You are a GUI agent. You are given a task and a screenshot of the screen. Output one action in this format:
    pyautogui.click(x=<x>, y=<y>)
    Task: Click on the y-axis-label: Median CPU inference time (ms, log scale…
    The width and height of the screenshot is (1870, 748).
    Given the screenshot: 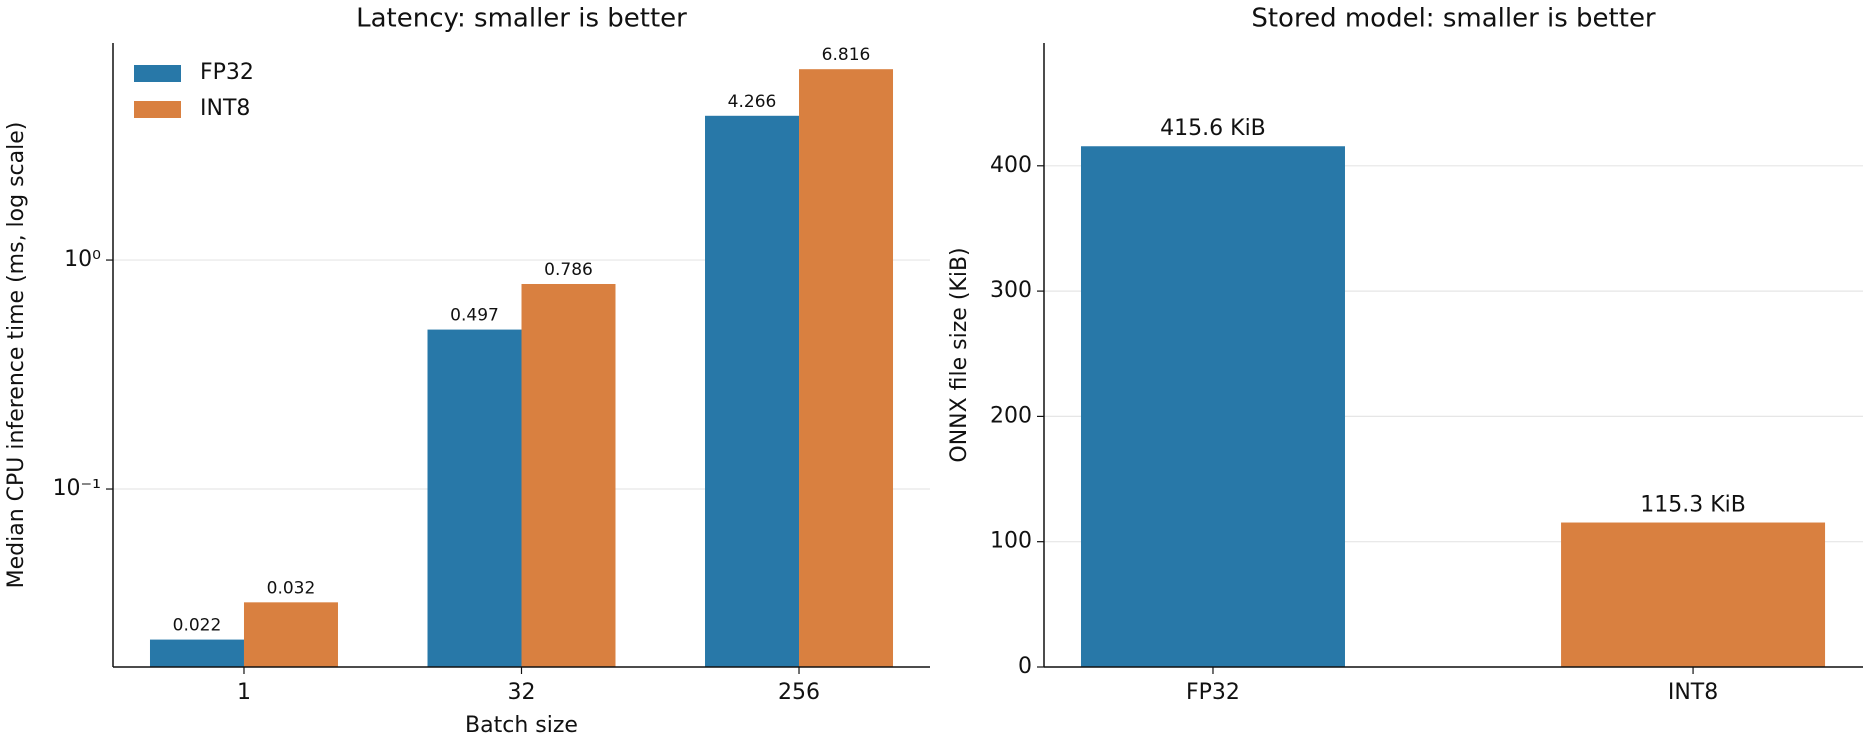 What is the action you would take?
    pyautogui.click(x=16, y=355)
    